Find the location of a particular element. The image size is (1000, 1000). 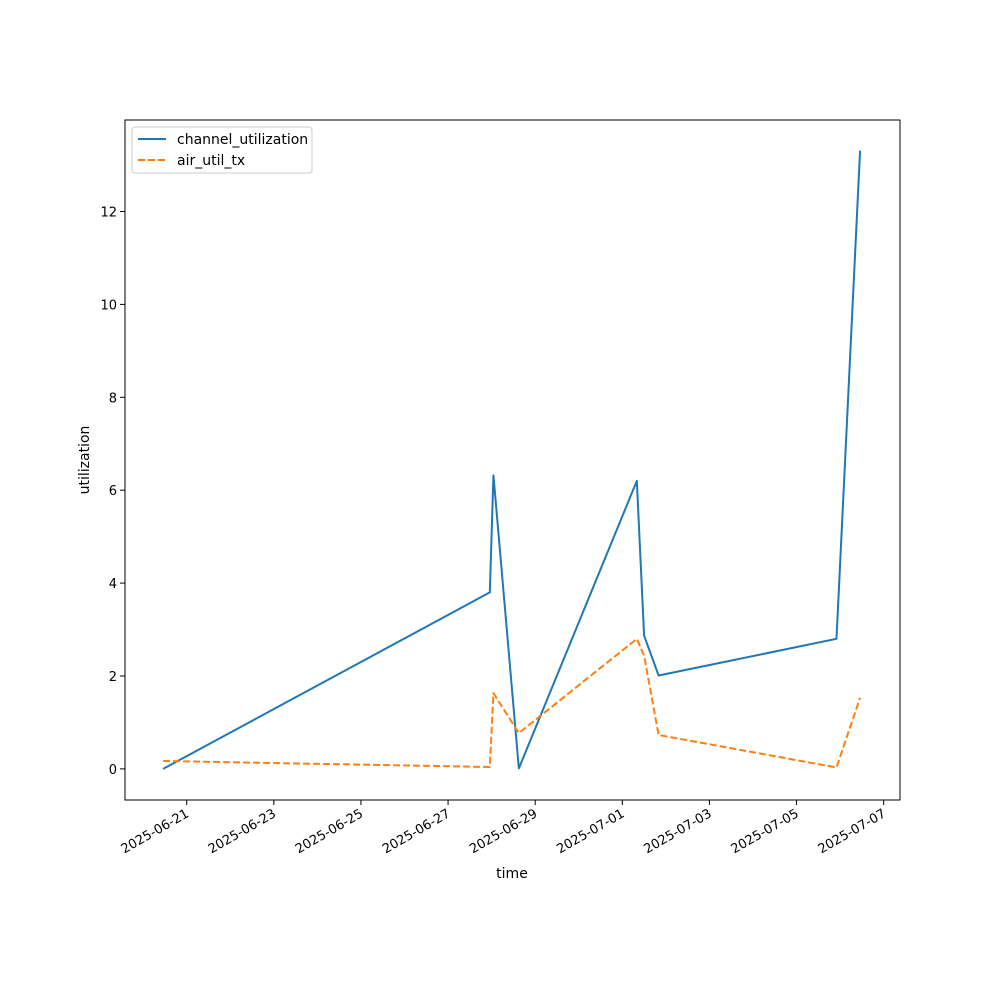

y-tick-label: 6 is located at coordinates (113, 491).